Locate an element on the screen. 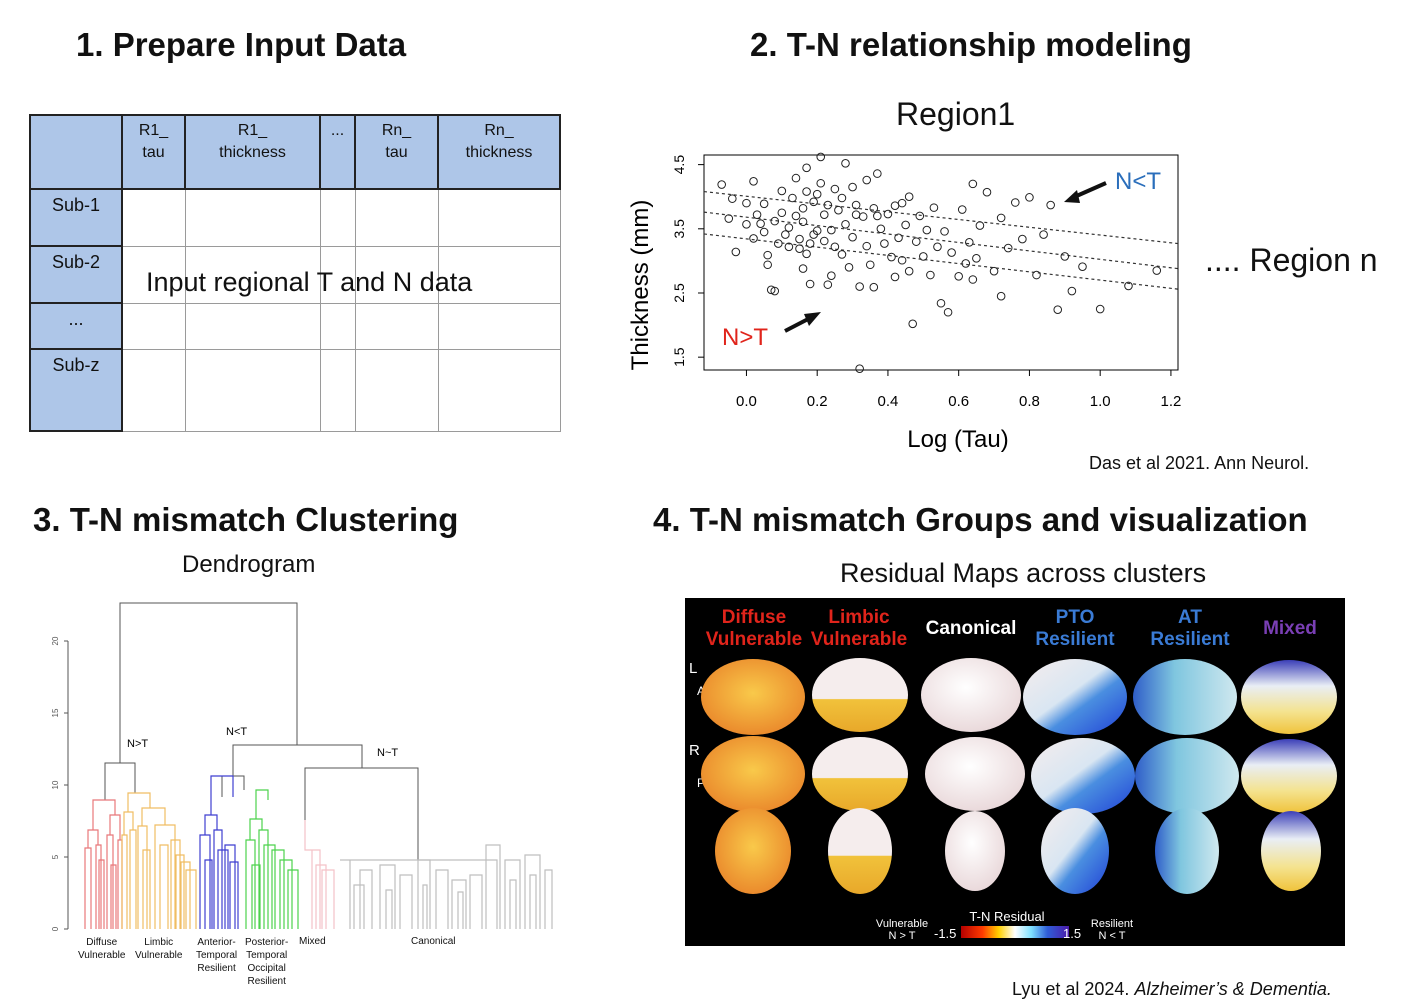 The width and height of the screenshot is (1406, 1008). node-label-n-greater-t: N>T is located at coordinates (137, 744).